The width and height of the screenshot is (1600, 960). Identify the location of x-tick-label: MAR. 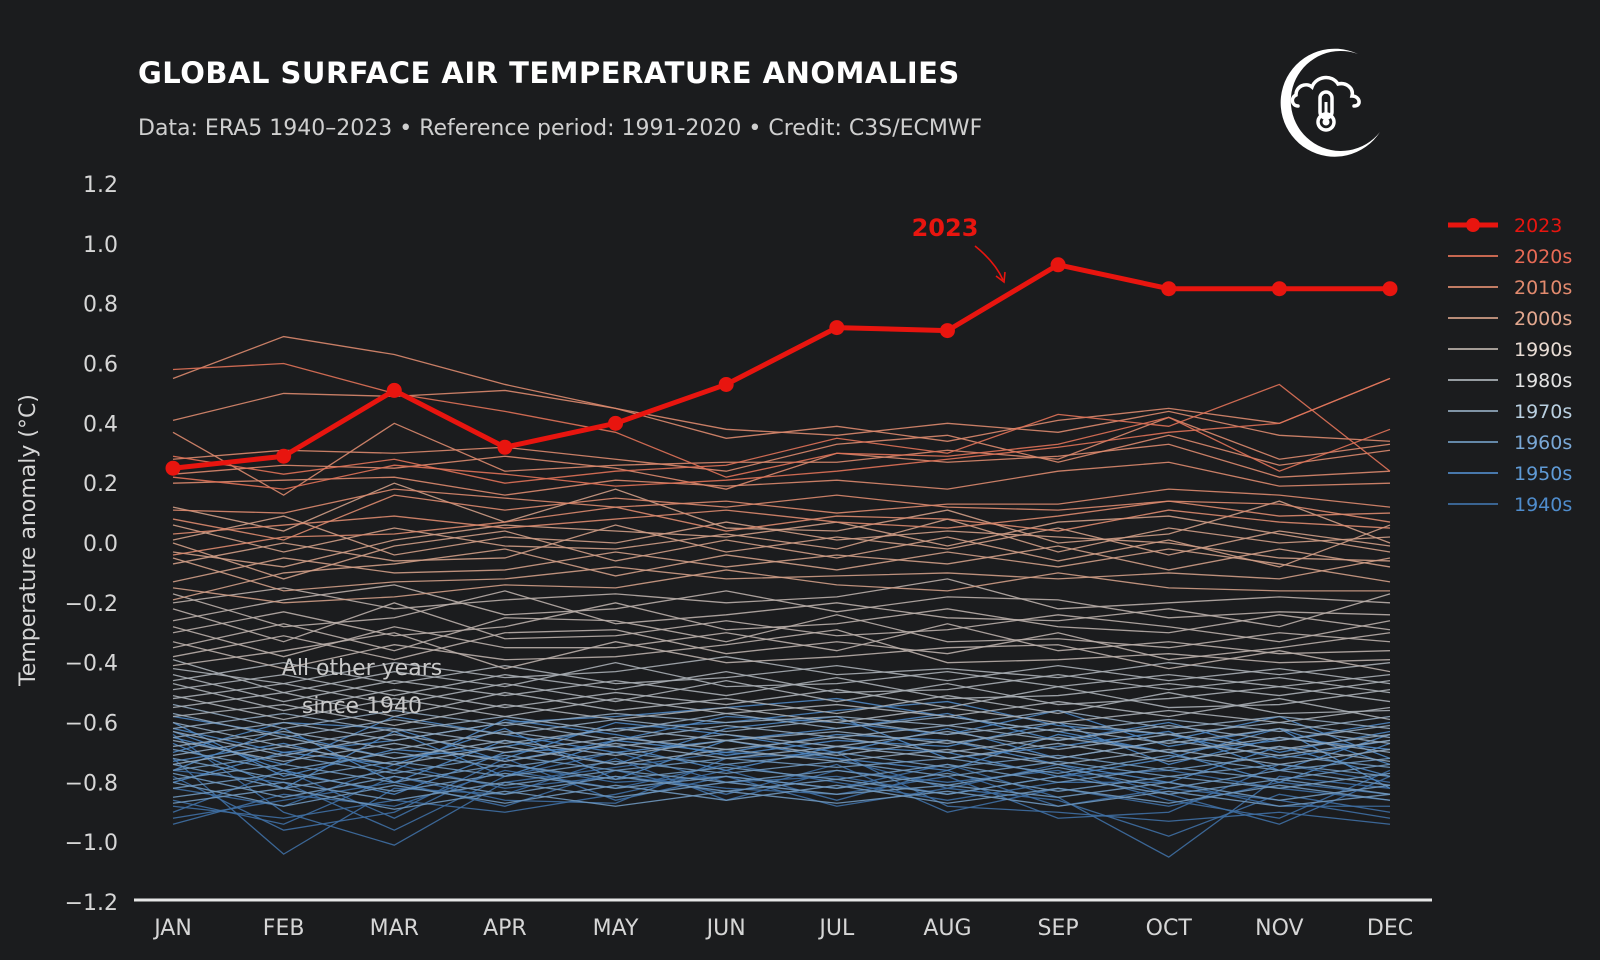
(394, 928).